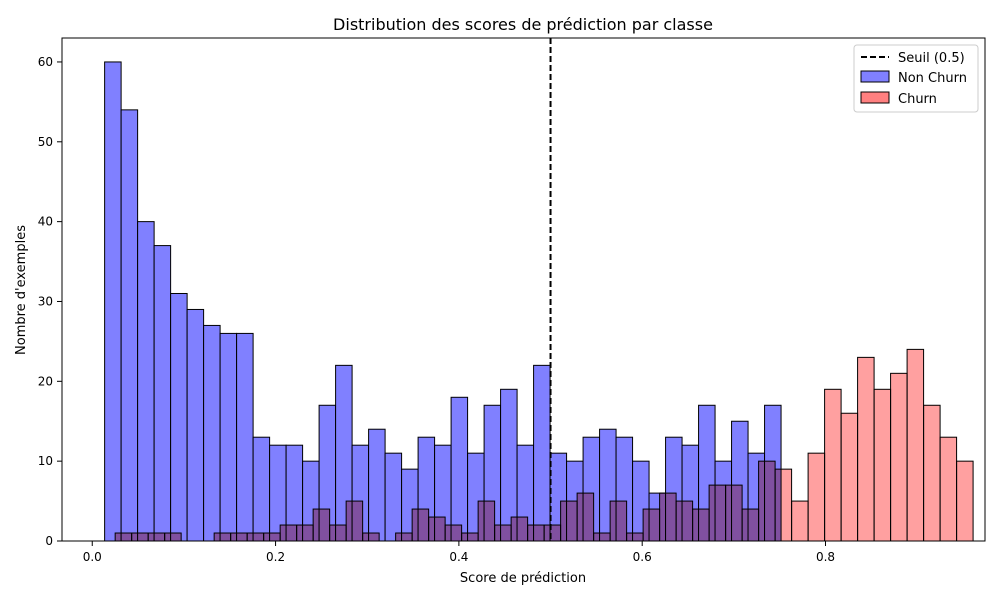  Describe the element at coordinates (932, 78) in the screenshot. I see `legend-non-churn-label: Non Churn` at that location.